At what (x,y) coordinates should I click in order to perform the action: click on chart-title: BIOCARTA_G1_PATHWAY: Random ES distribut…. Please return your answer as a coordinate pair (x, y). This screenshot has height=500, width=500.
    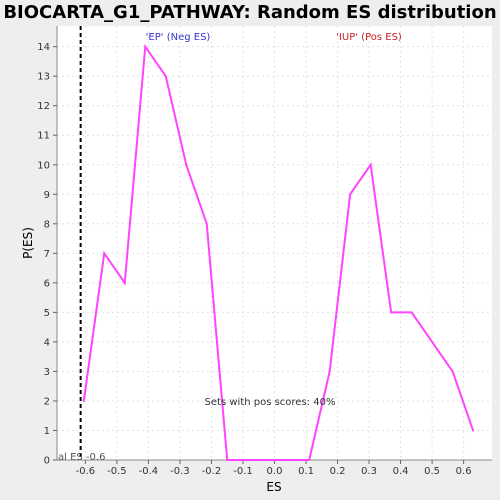
    Looking at the image, I should click on (249, 12).